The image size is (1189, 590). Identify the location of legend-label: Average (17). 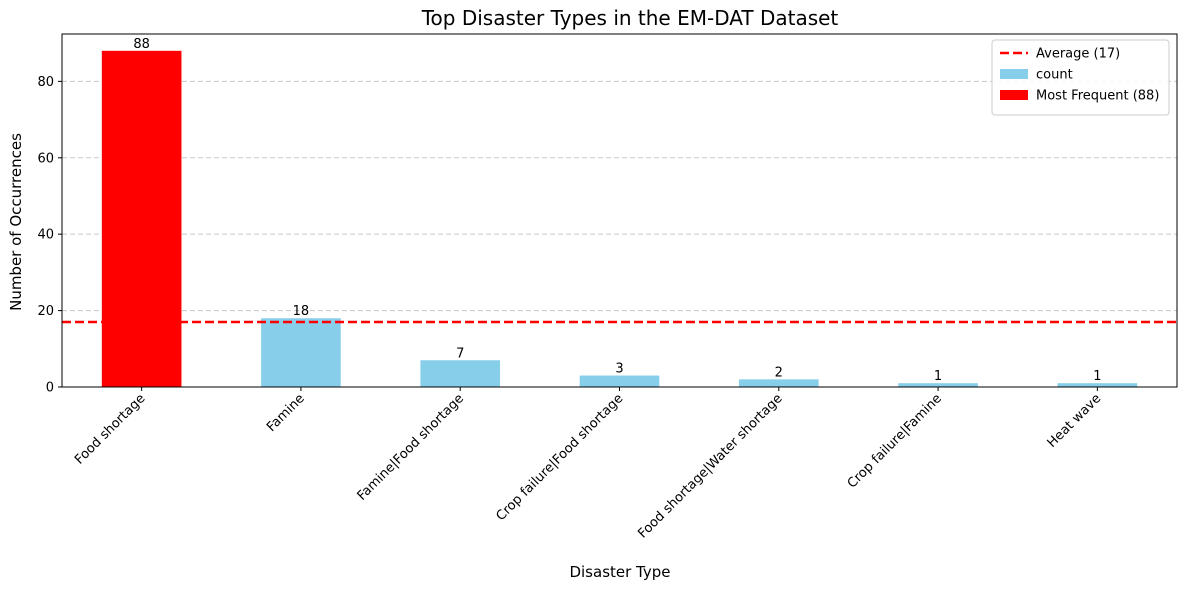
(1078, 54).